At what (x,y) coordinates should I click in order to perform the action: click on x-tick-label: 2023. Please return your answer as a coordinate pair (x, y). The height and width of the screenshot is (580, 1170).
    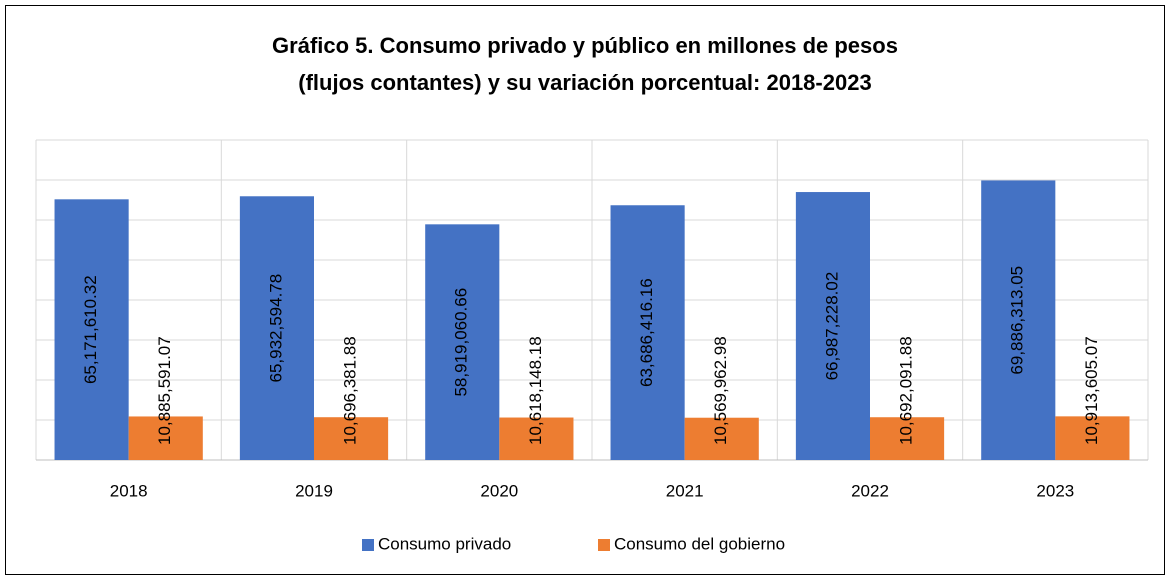
    Looking at the image, I should click on (1055, 490).